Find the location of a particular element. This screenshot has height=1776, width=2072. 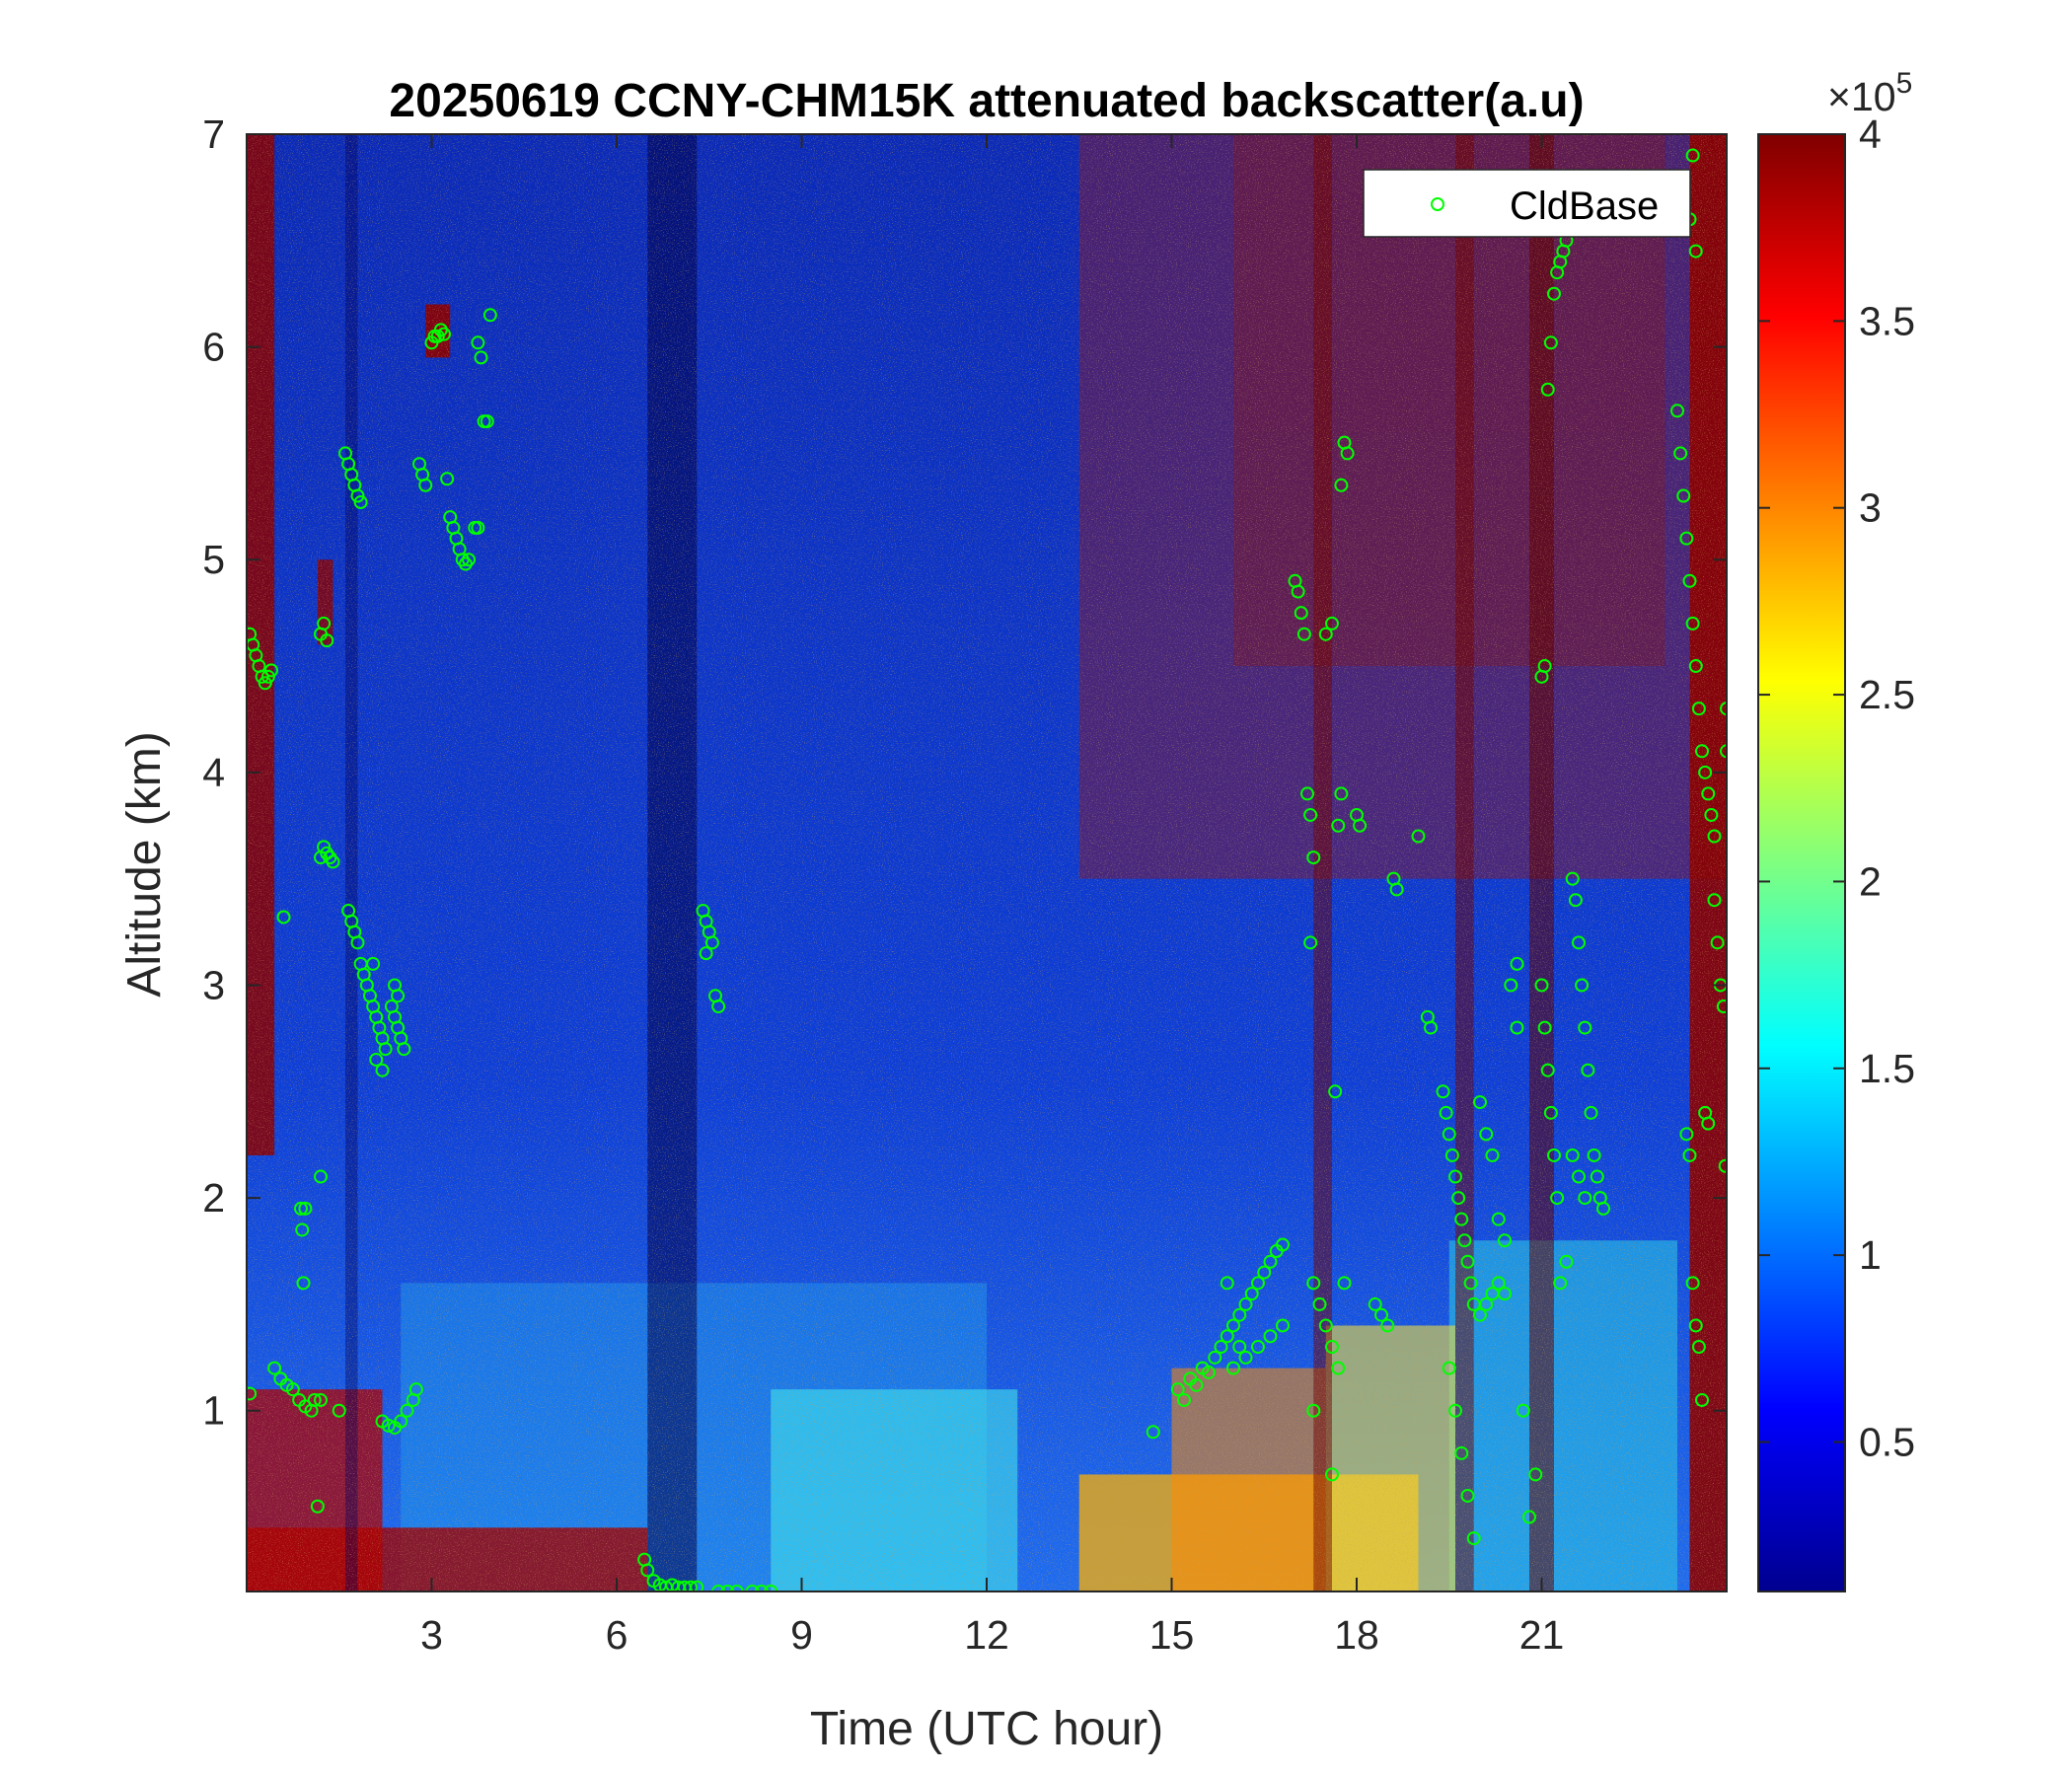

legend-box is located at coordinates (1527, 204).